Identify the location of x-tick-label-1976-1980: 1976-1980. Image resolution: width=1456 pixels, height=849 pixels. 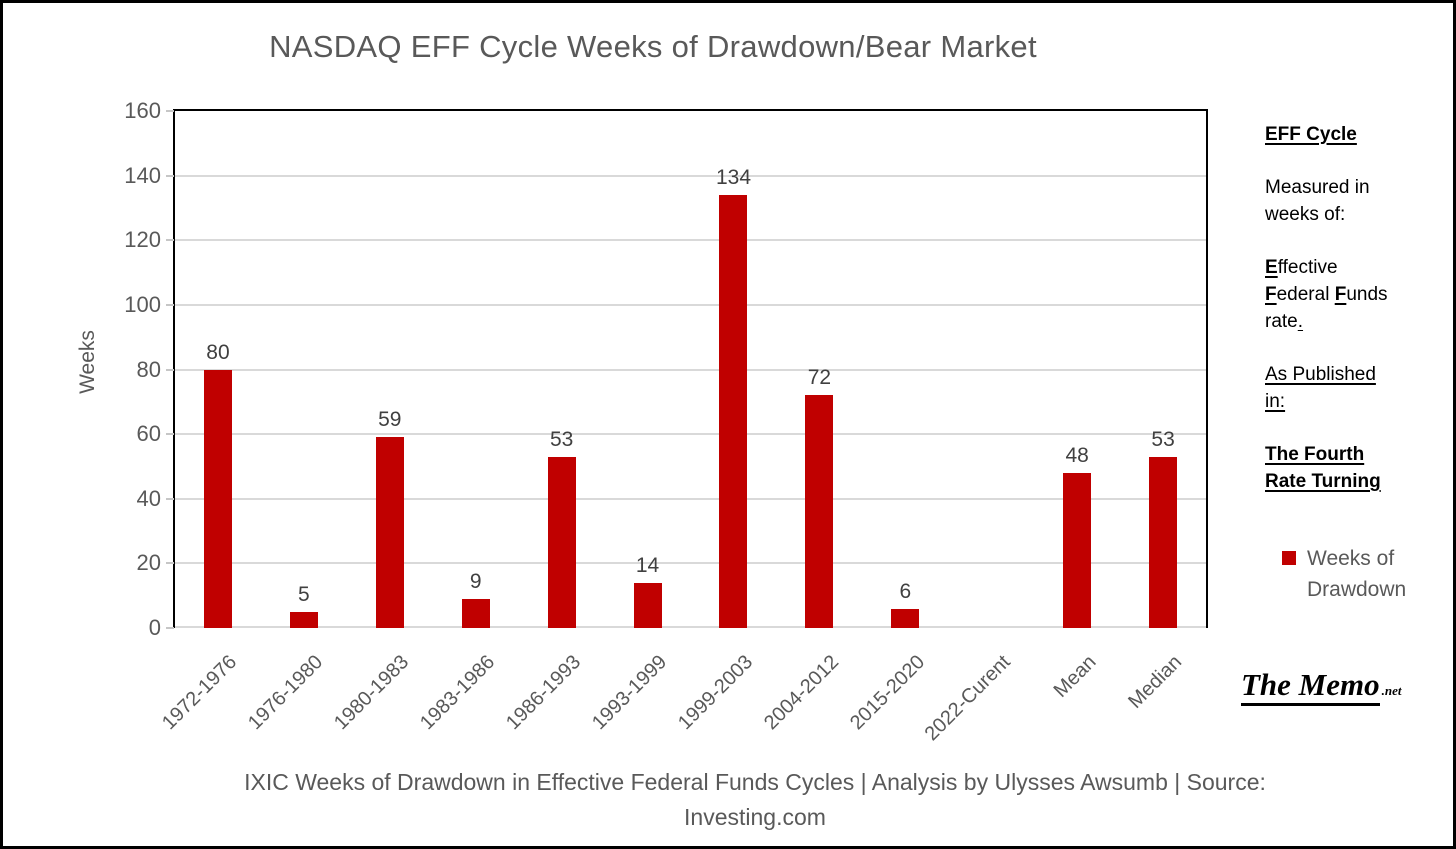
(286, 693).